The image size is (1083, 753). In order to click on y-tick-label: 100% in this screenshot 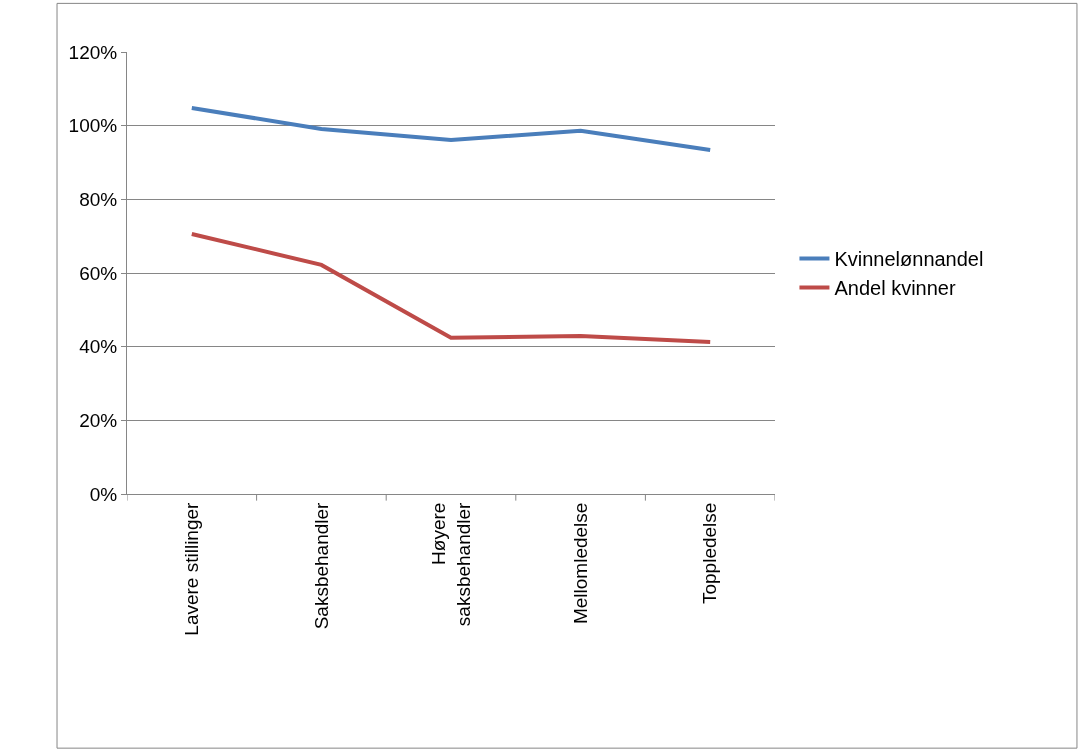, I will do `click(93, 126)`.